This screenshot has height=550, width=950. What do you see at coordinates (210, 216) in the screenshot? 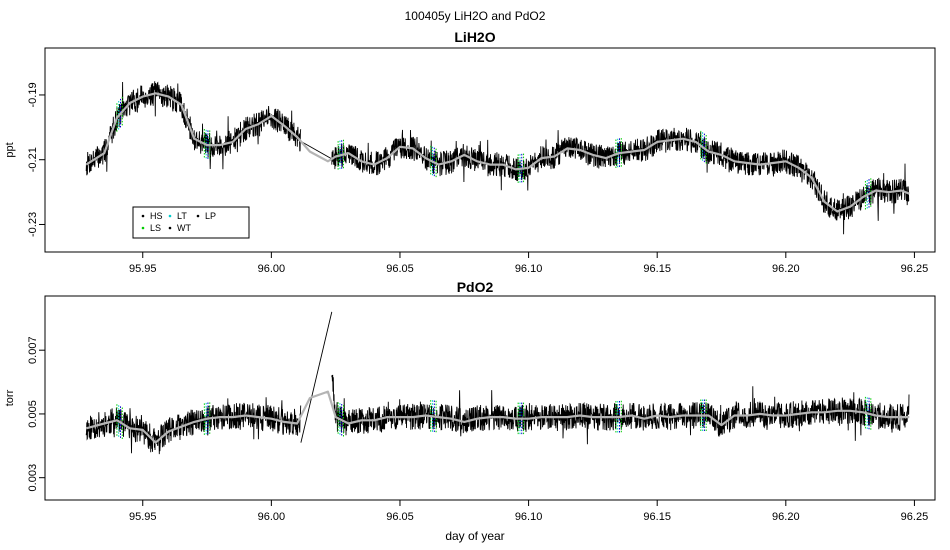
I see `legend-label-lp: LP` at bounding box center [210, 216].